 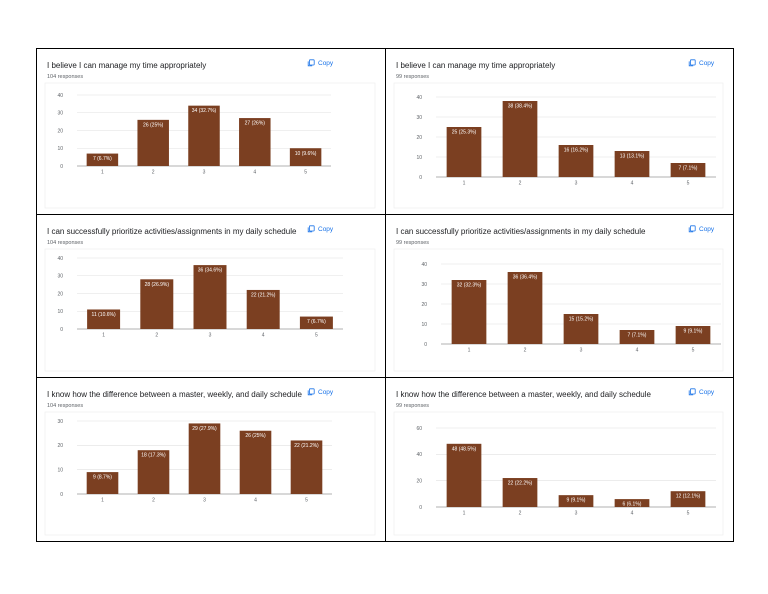 I want to click on bar-data-label: 9 (9.1%), so click(x=576, y=501).